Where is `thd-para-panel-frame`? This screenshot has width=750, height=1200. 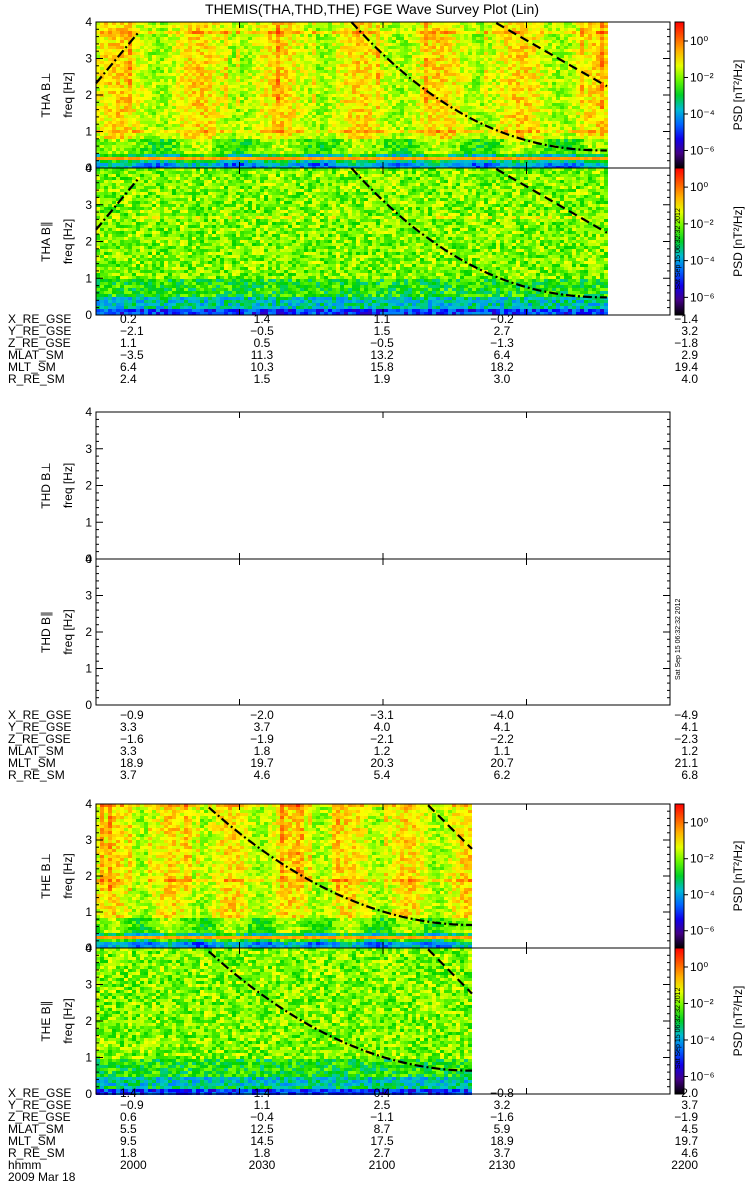
thd-para-panel-frame is located at coordinates (383, 632).